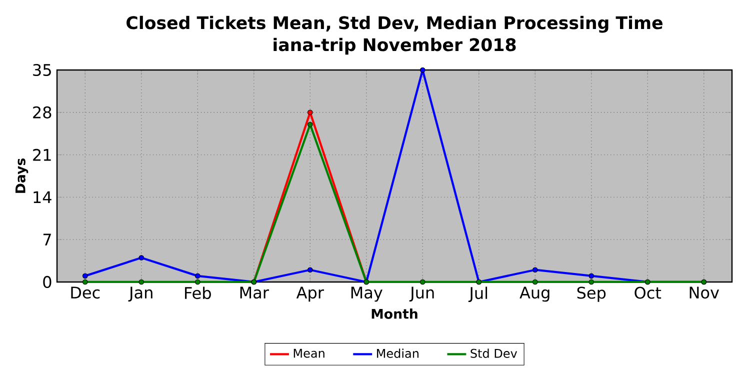  I want to click on y-tick-label: 28, so click(42, 112).